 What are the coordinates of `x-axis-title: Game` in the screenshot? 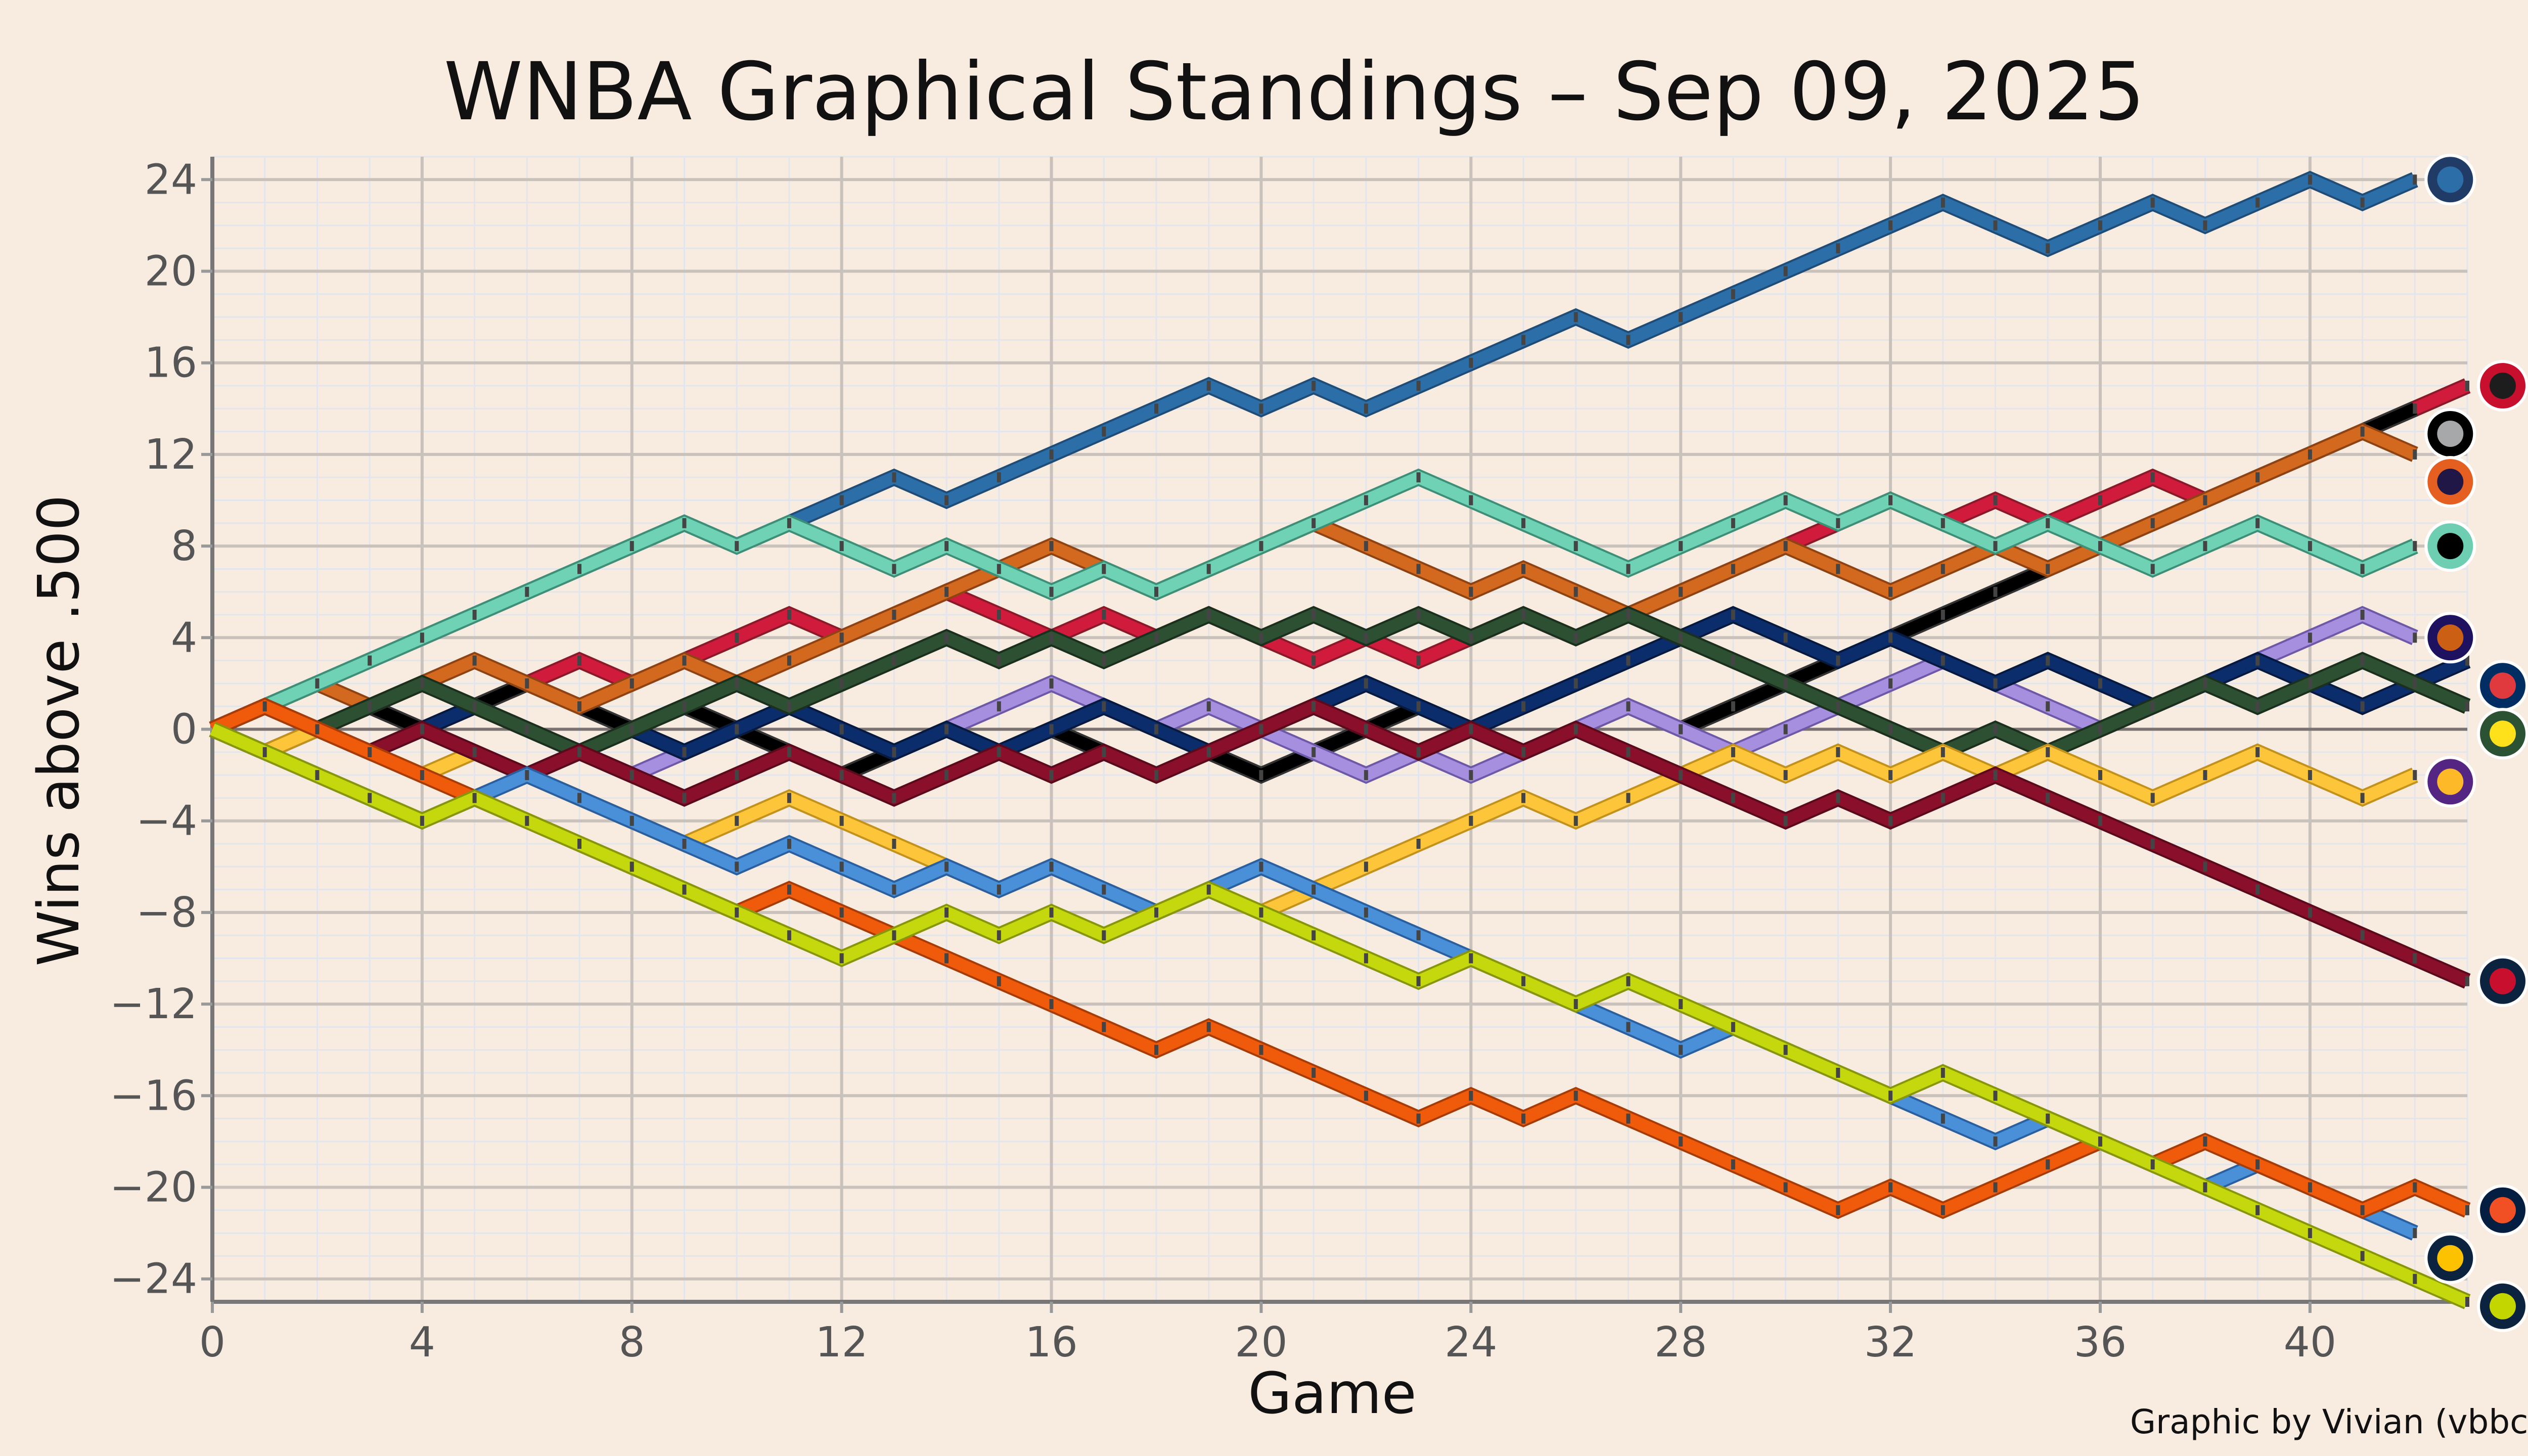 It's located at (1332, 1394).